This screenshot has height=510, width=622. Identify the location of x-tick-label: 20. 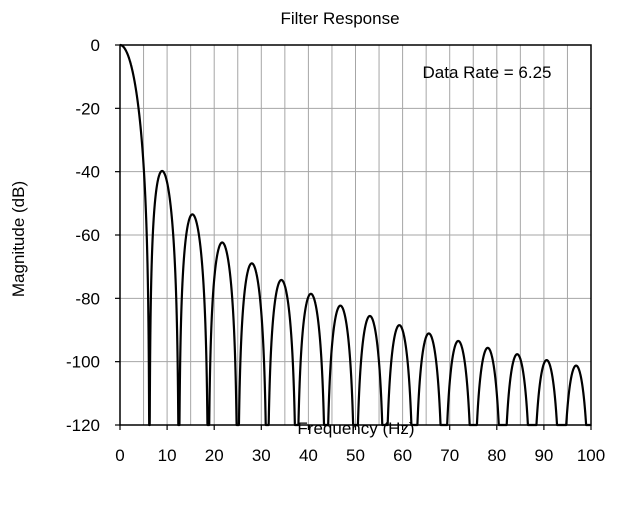
(214, 455).